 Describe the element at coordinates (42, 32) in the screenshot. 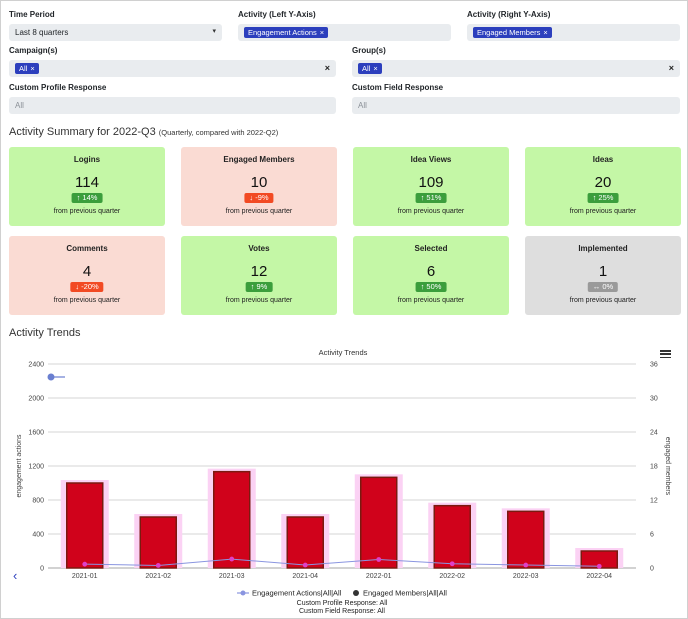

I see `time-period-value: Last 8 quarters` at that location.